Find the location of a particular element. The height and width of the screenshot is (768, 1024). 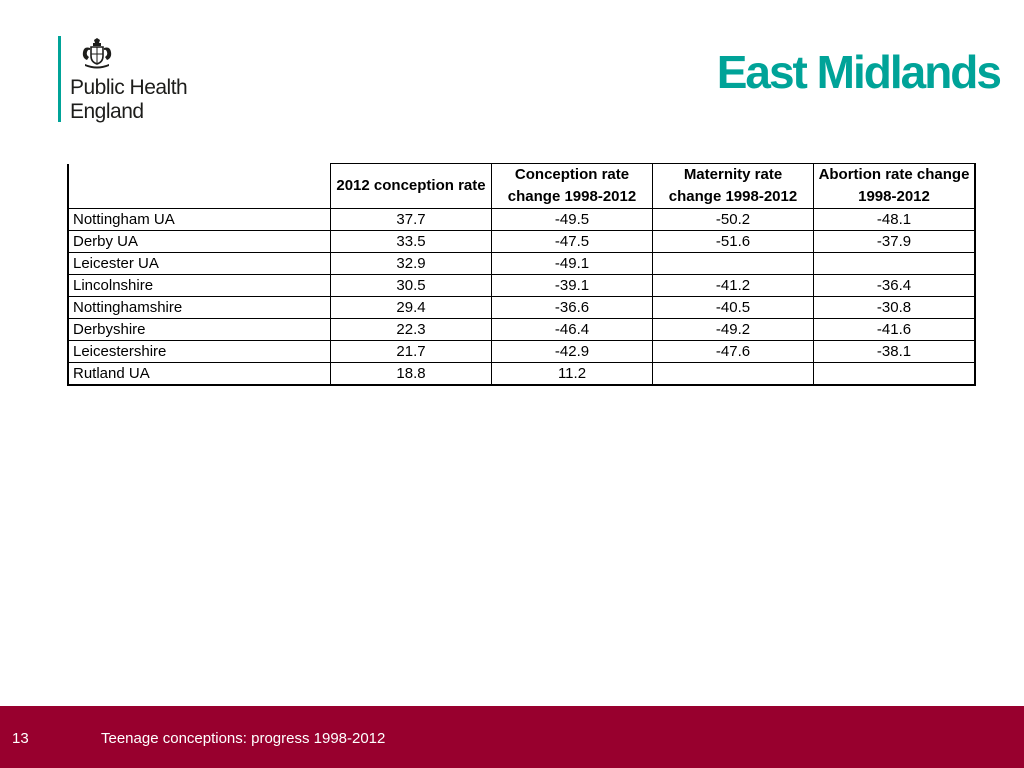

table-row: Nottinghamshire 29.4 -36.6 -40.5 -30.8 is located at coordinates (521, 307).